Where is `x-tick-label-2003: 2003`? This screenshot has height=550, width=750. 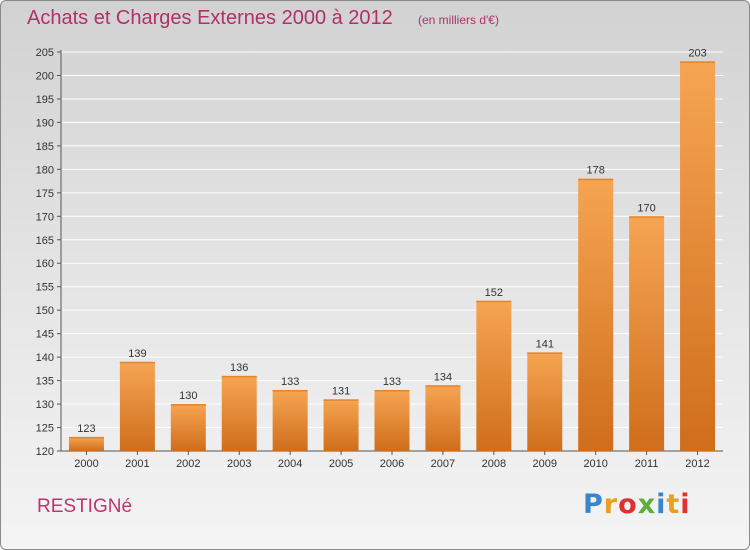
x-tick-label-2003: 2003 is located at coordinates (239, 464).